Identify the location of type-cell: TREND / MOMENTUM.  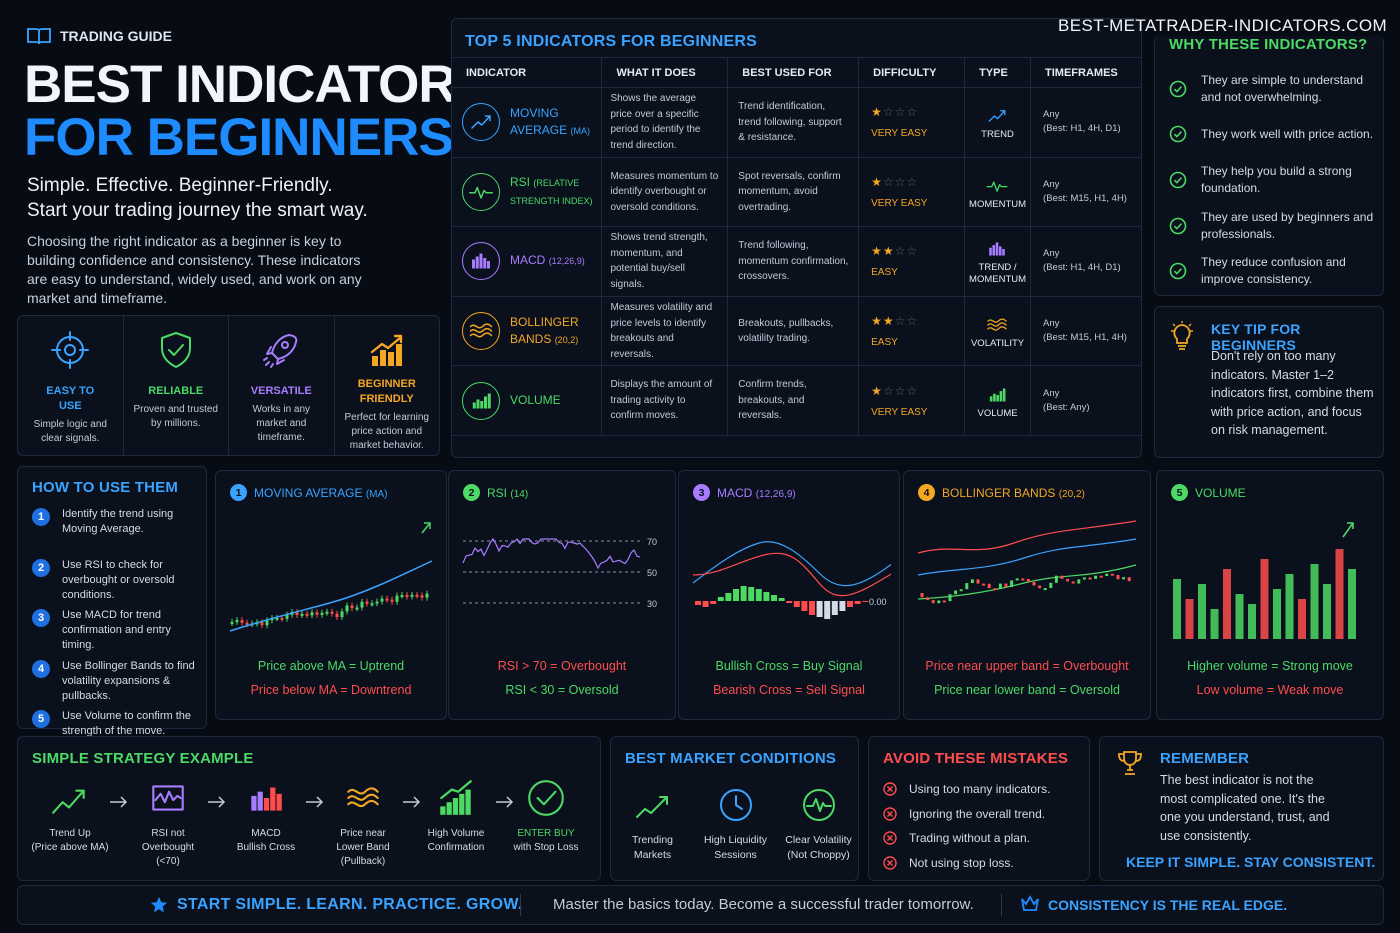
(998, 261).